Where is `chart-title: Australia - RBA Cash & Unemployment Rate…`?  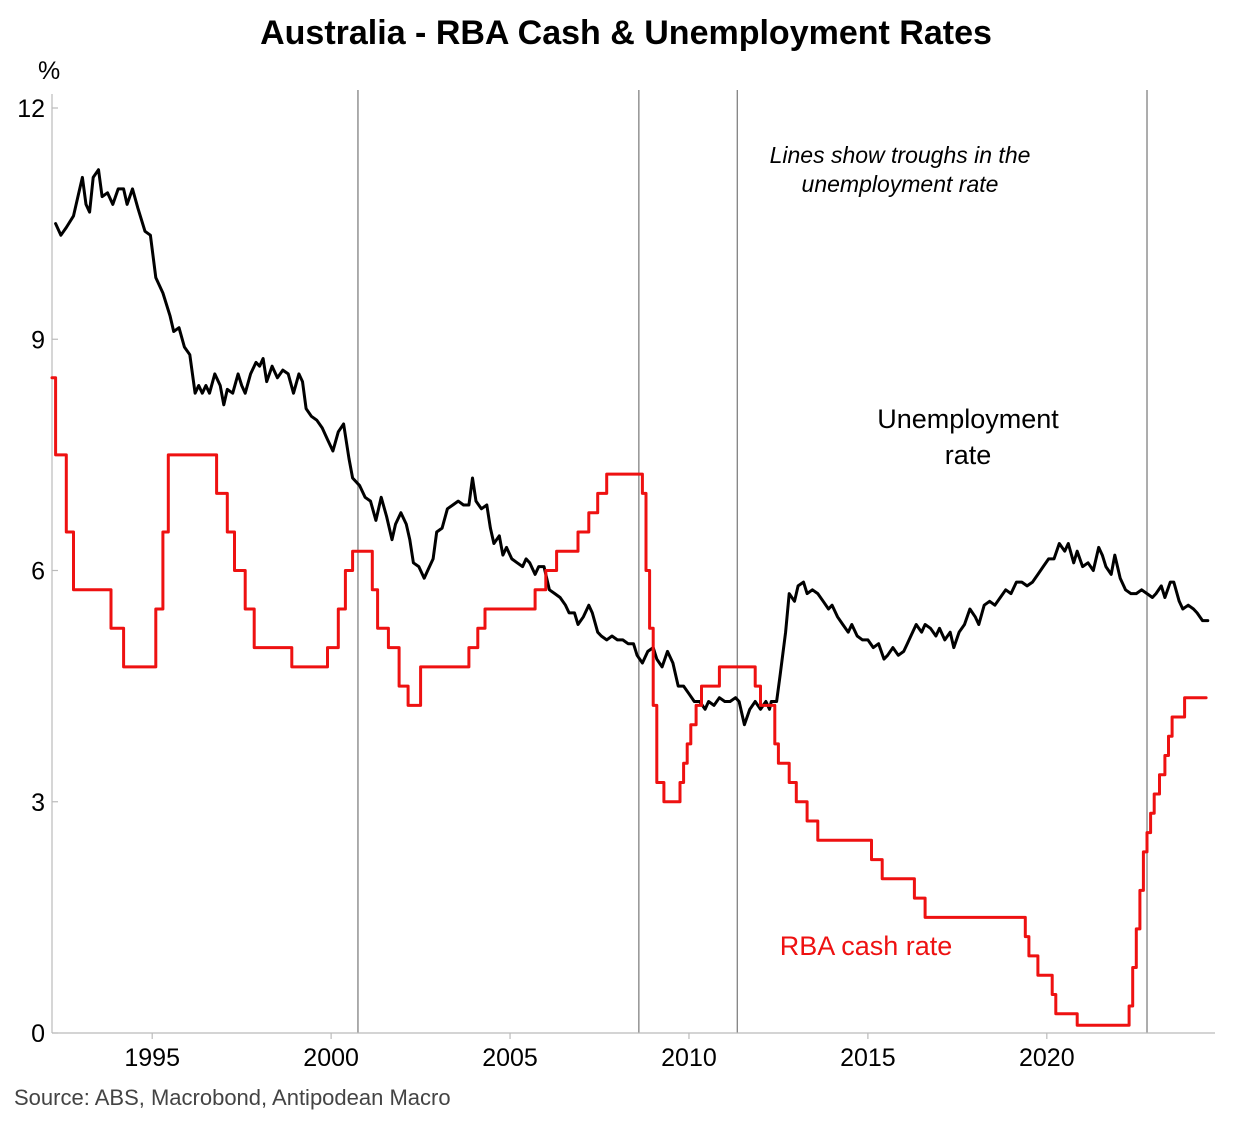 chart-title: Australia - RBA Cash & Unemployment Rate… is located at coordinates (626, 33).